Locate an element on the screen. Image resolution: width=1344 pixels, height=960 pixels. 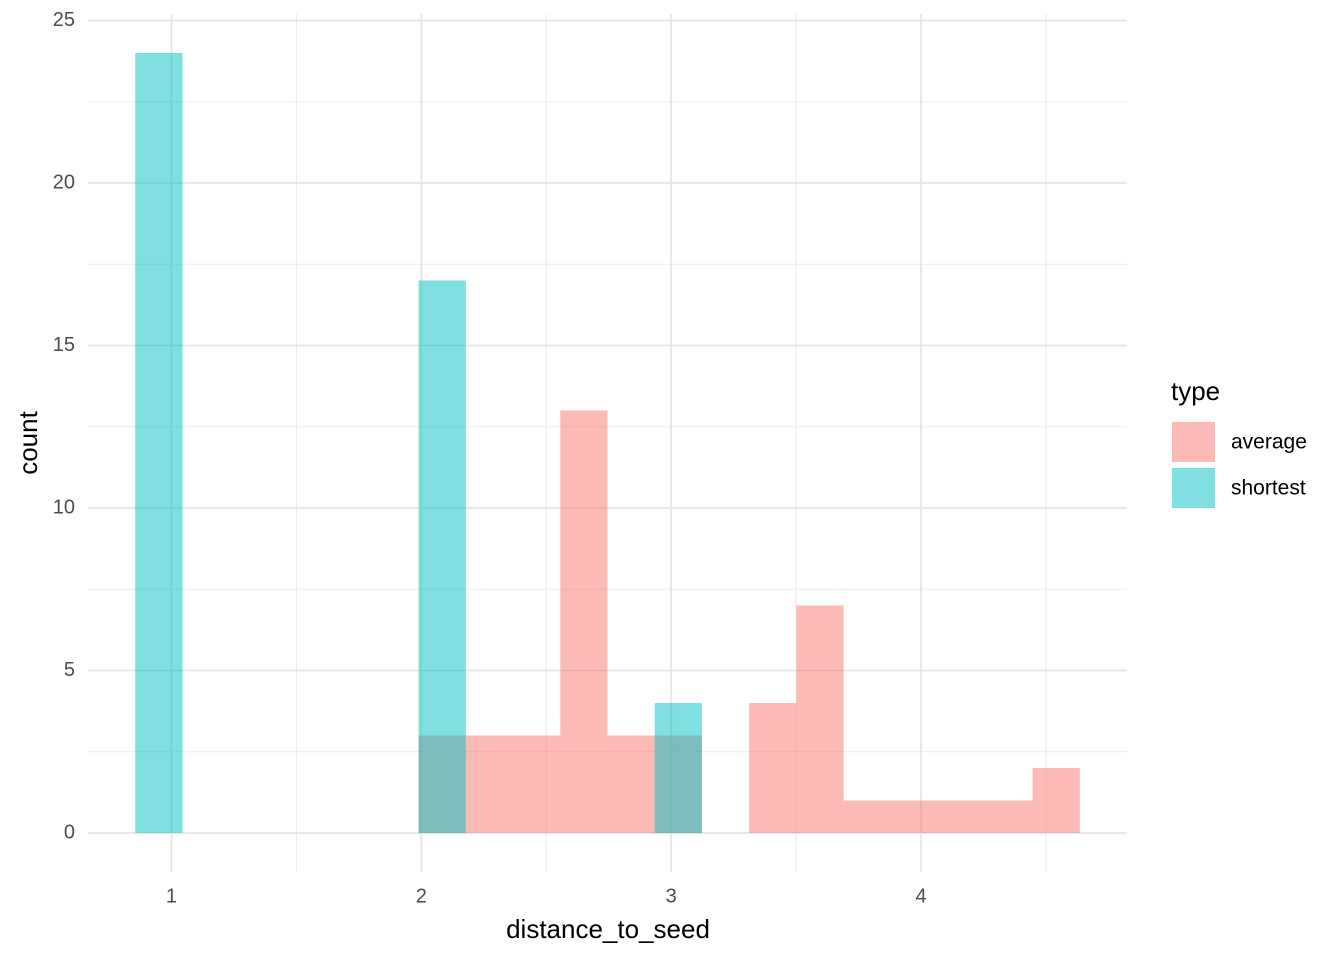
y-tick-label: 20 is located at coordinates (64, 182).